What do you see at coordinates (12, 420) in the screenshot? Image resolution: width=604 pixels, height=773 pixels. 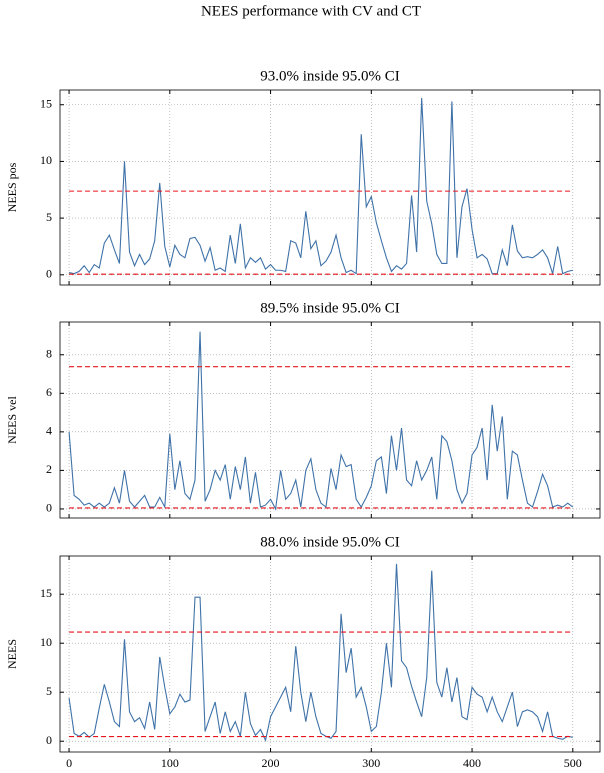 I see `y-axis-label: NEES vel` at bounding box center [12, 420].